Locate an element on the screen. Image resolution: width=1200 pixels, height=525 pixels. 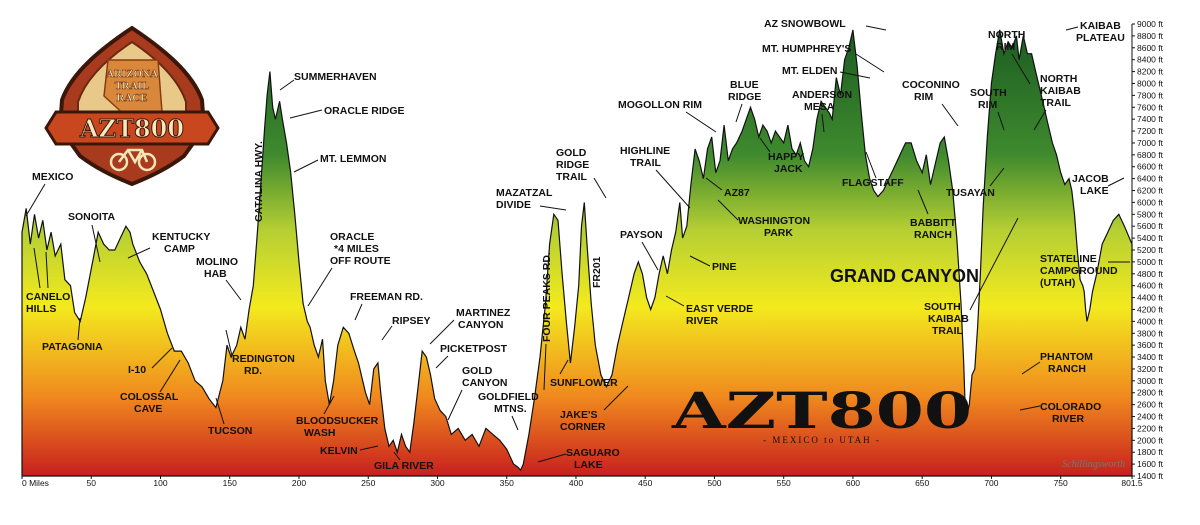
annotation-four-peaks-rd: FOUR PEAKS RD. is located at coordinates (547, 321).